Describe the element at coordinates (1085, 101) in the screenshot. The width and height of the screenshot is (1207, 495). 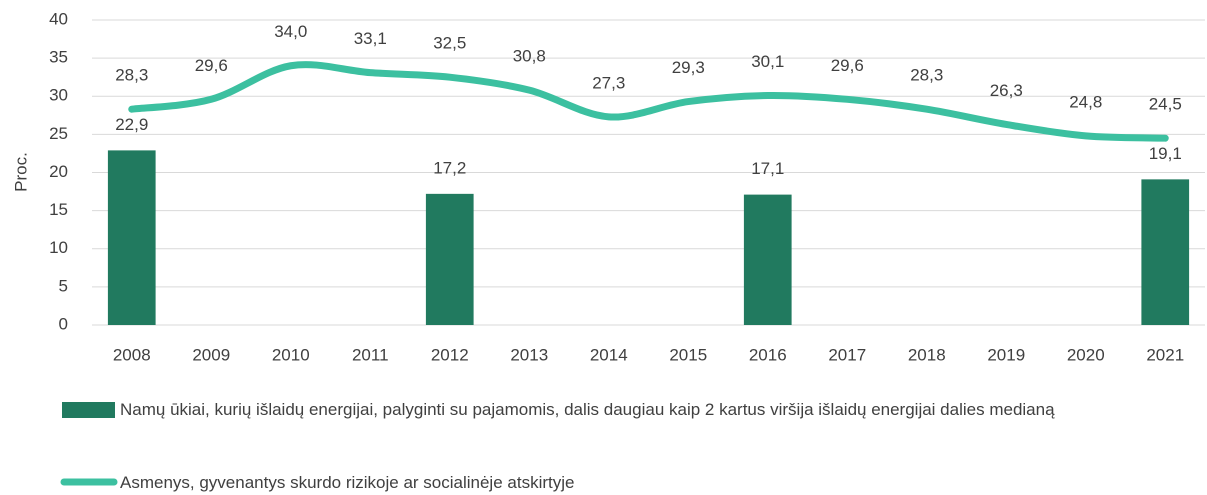
I see `line-value-label: 24,8` at that location.